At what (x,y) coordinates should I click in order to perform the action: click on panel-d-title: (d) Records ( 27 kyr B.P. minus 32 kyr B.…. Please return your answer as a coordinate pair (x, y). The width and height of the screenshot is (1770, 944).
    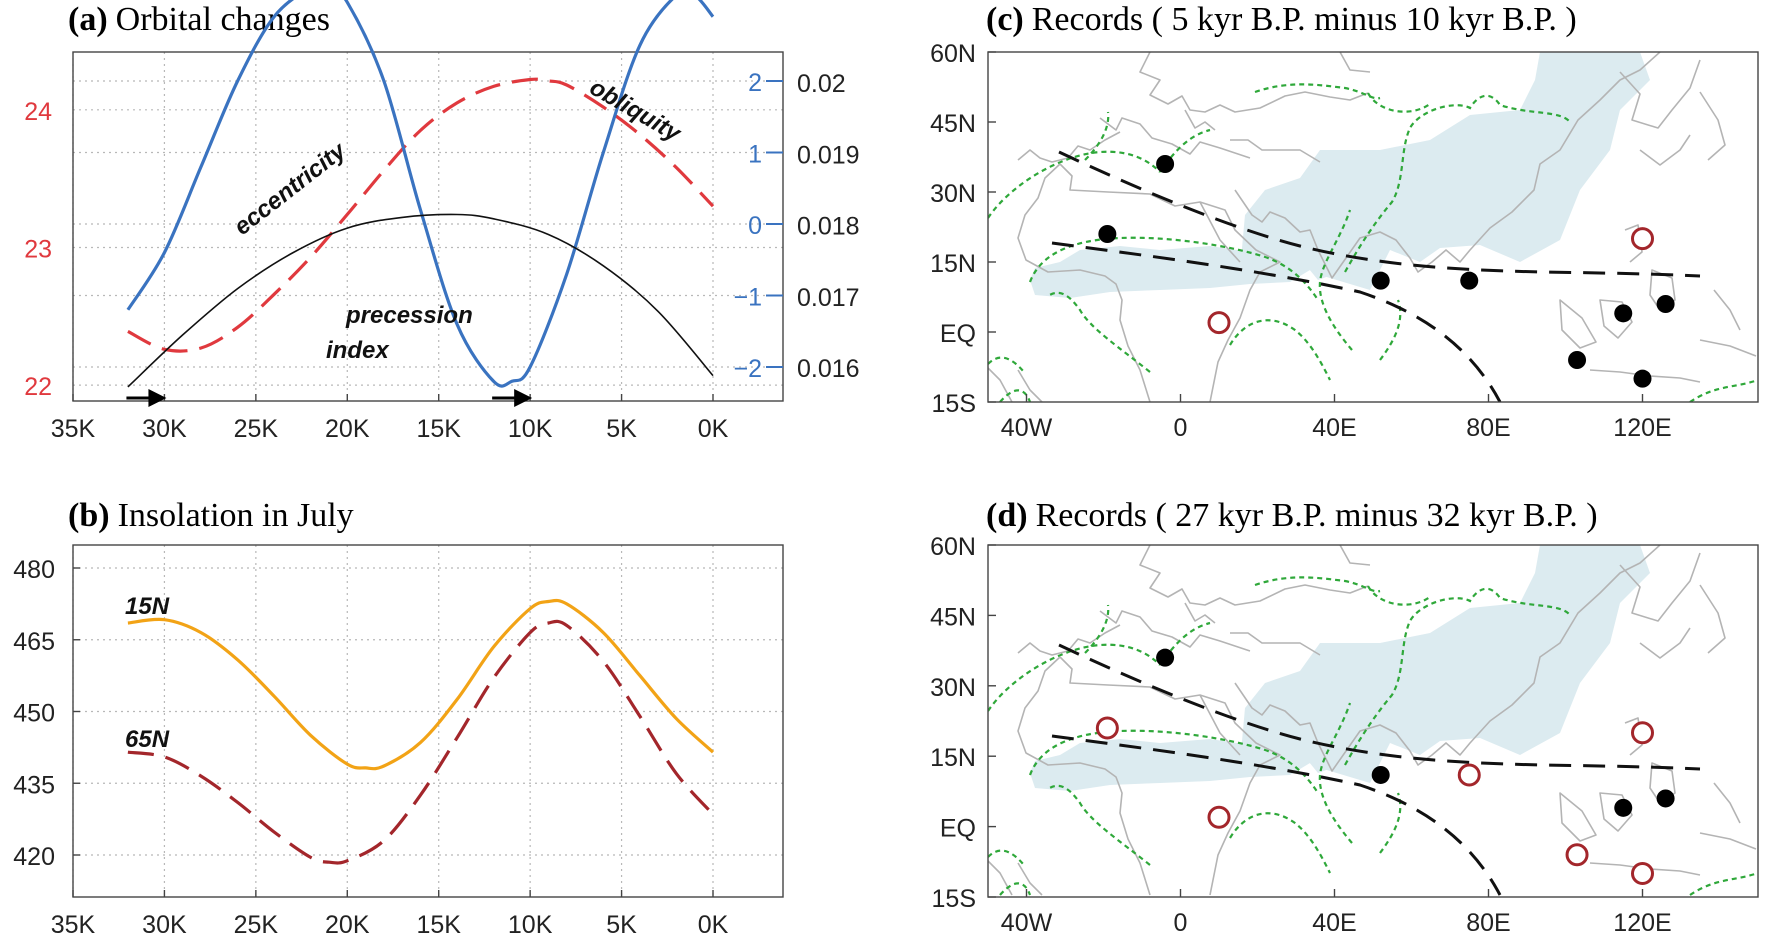
    Looking at the image, I should click on (1292, 515).